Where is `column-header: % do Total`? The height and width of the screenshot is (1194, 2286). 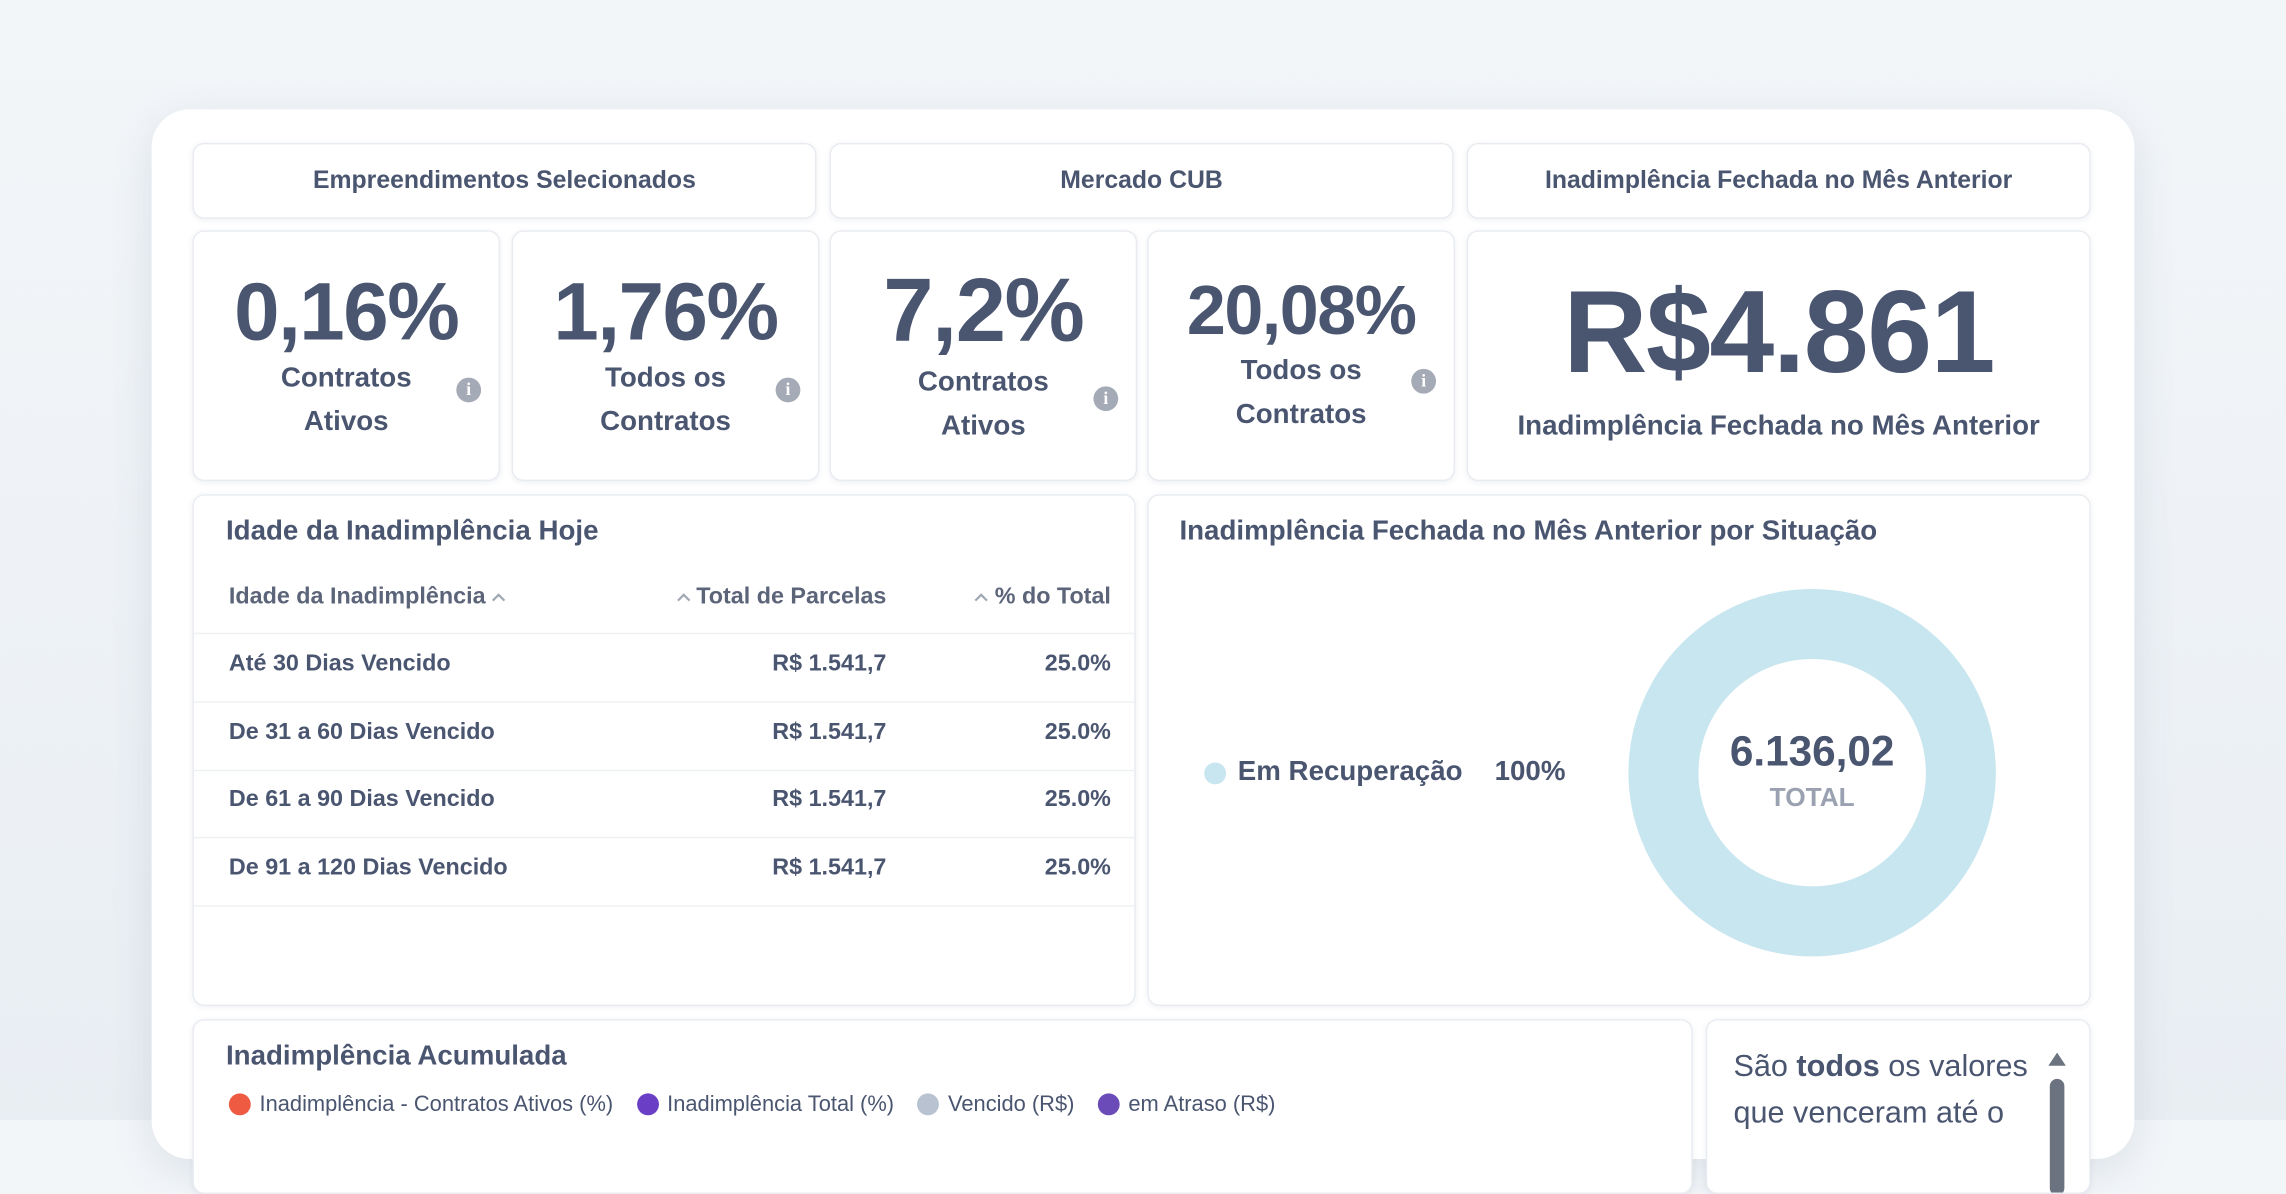
column-header: % do Total is located at coordinates (1042, 598).